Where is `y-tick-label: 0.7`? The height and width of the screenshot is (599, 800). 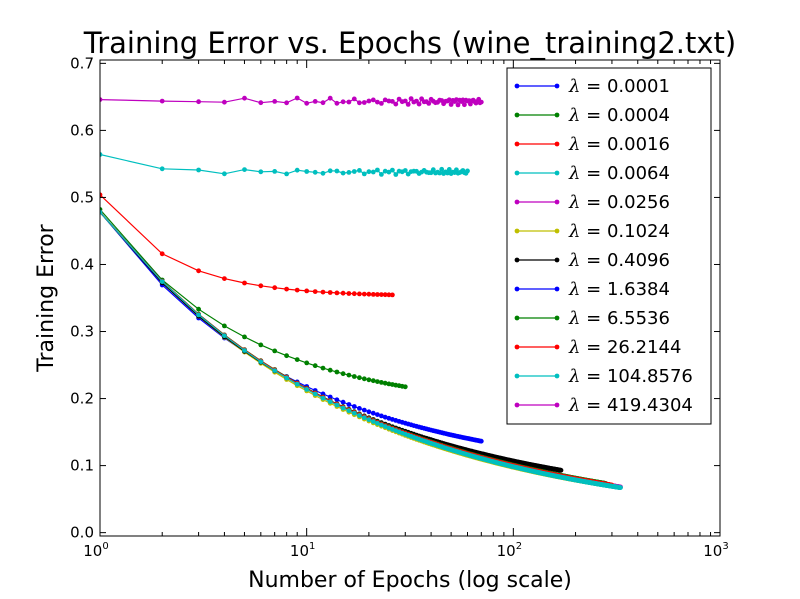 y-tick-label: 0.7 is located at coordinates (82, 63).